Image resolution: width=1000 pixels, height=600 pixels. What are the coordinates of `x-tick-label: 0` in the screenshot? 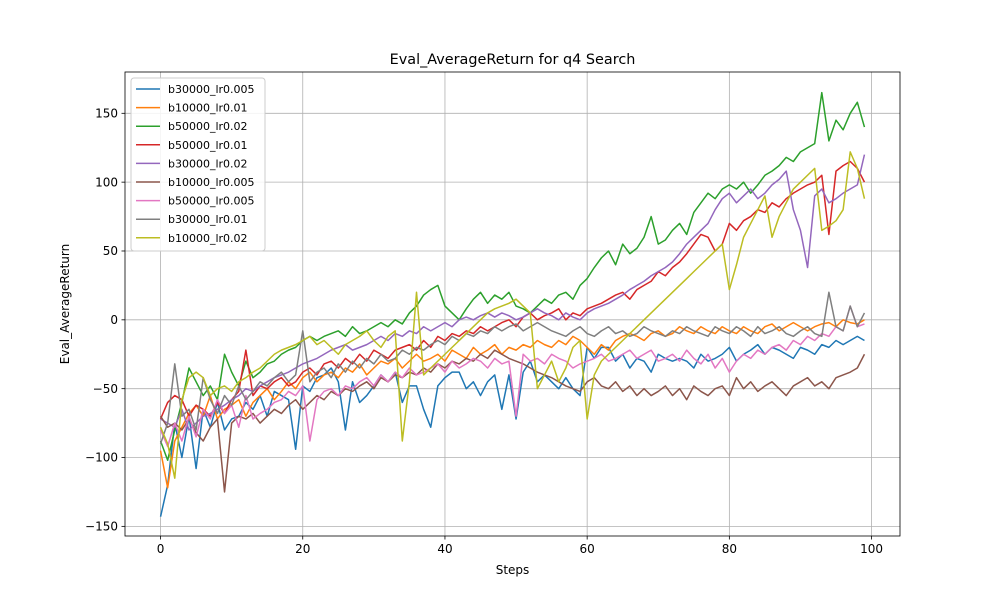 It's located at (161, 549).